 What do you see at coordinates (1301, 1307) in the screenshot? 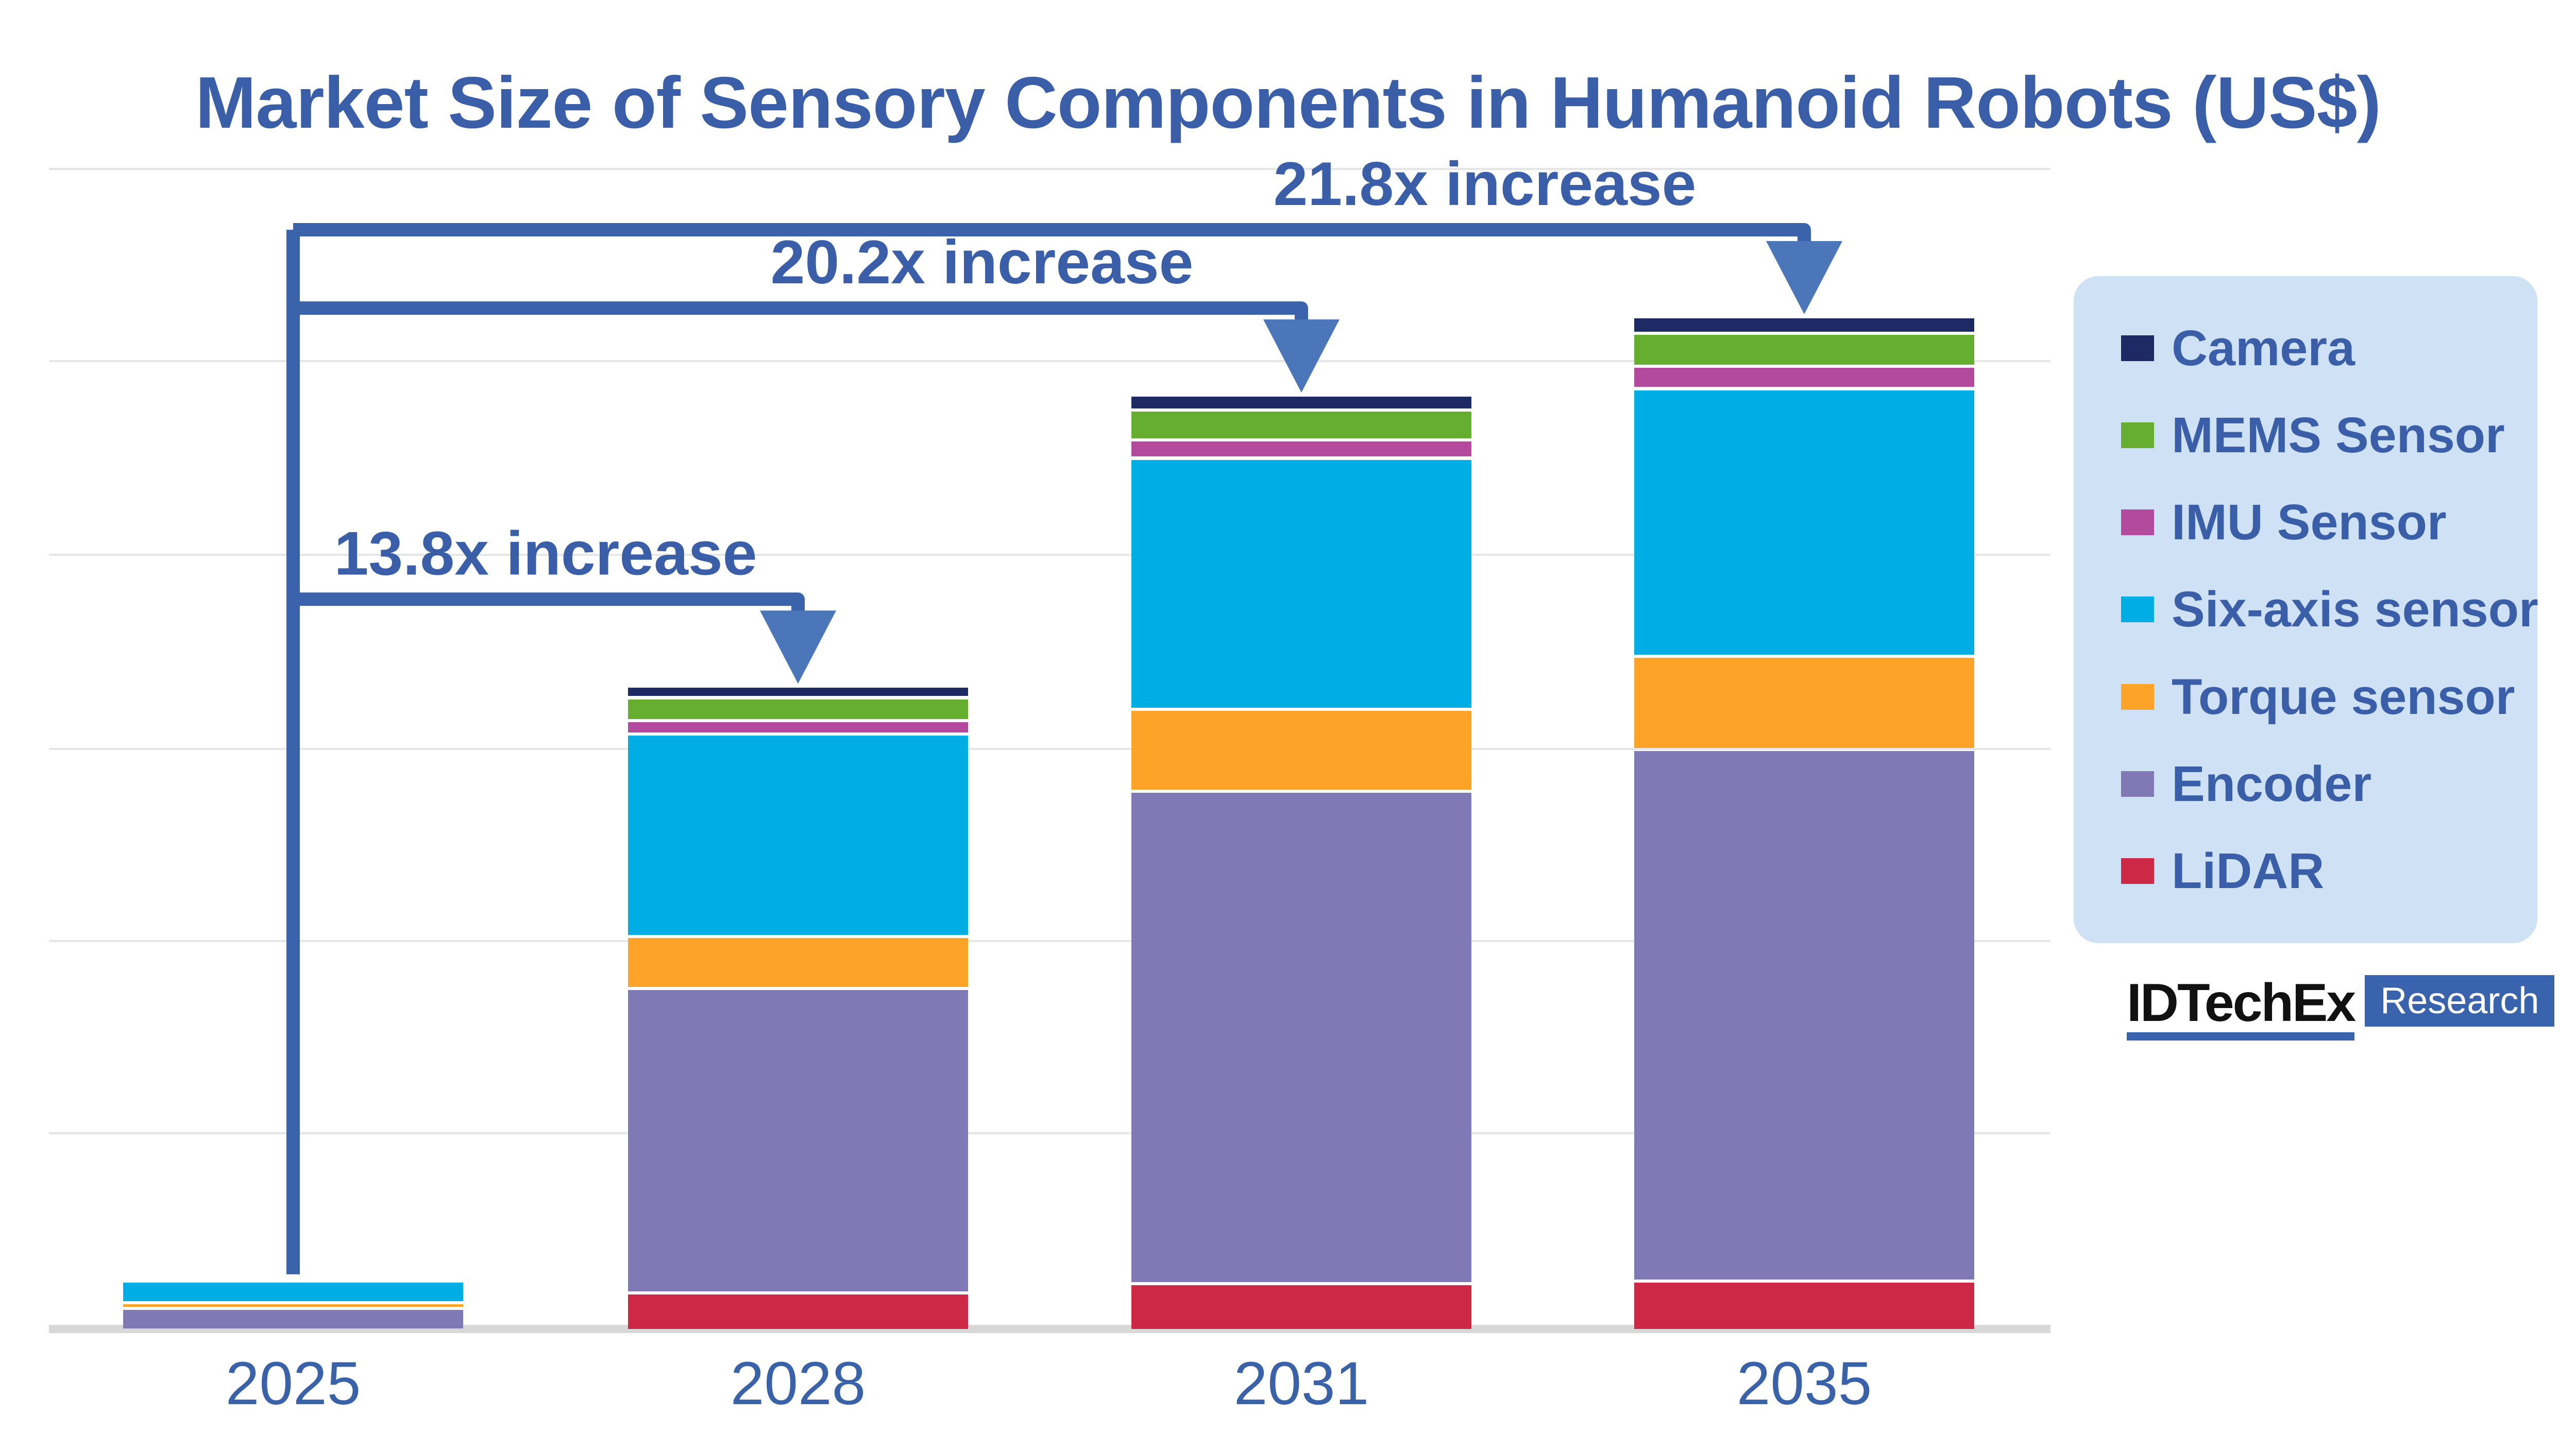
I see `bar-segment-2031-lidar` at bounding box center [1301, 1307].